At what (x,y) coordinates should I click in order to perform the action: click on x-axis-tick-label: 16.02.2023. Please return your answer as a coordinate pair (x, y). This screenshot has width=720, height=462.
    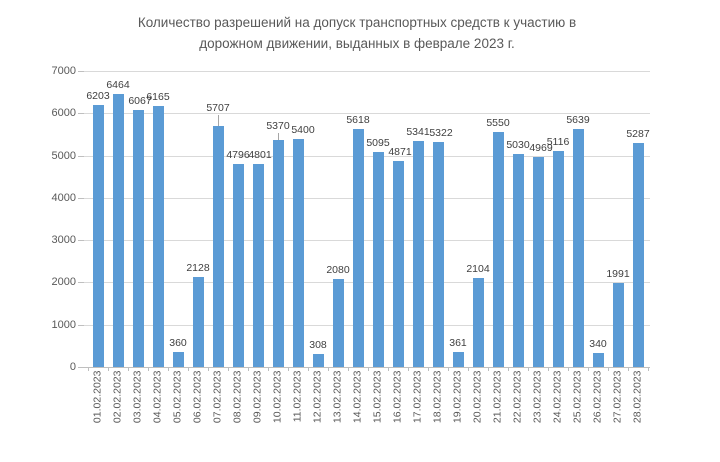
    Looking at the image, I should click on (397, 397).